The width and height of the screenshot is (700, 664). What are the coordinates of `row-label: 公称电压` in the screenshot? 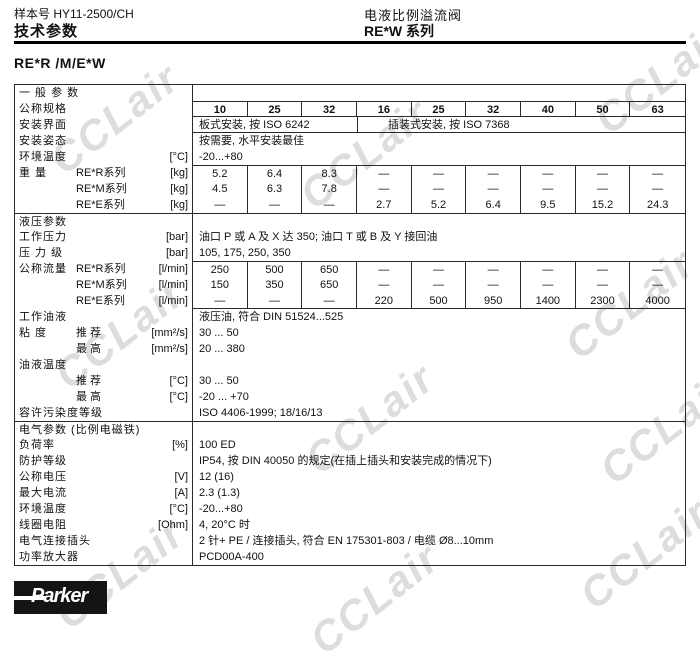 It's located at (43, 477).